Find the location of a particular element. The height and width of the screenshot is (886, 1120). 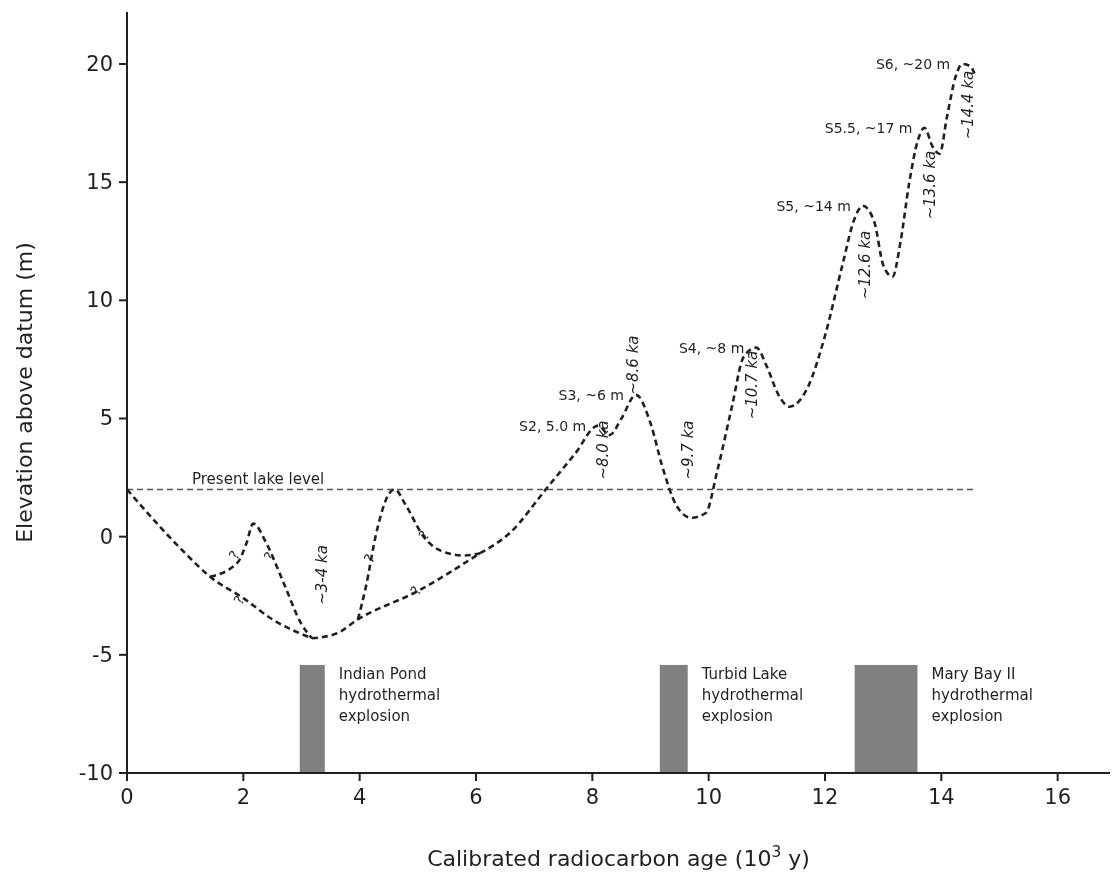

annotation: S6, ~20 m is located at coordinates (913, 63).